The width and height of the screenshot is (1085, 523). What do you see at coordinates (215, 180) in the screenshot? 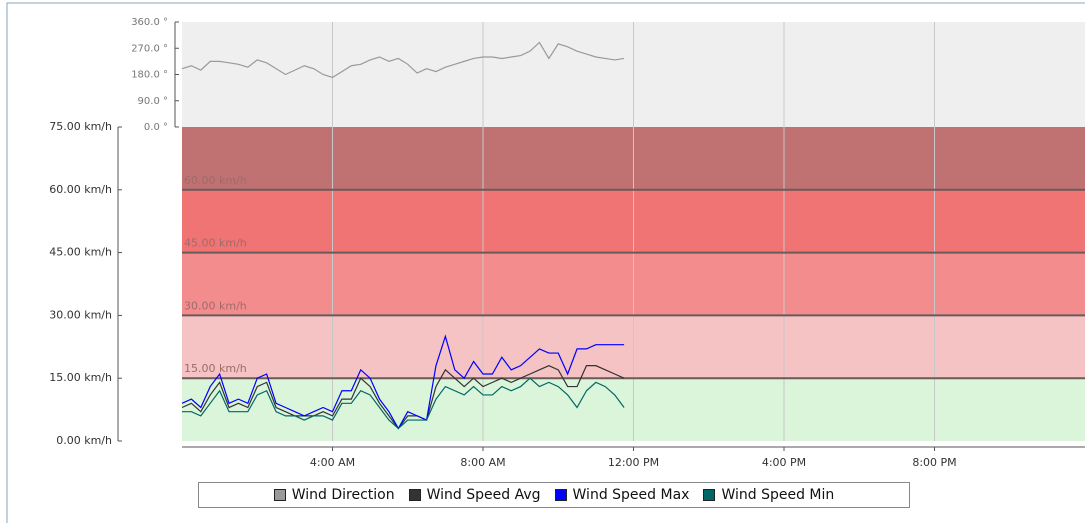
I see `threshold-label: 60.00 km/h` at bounding box center [215, 180].